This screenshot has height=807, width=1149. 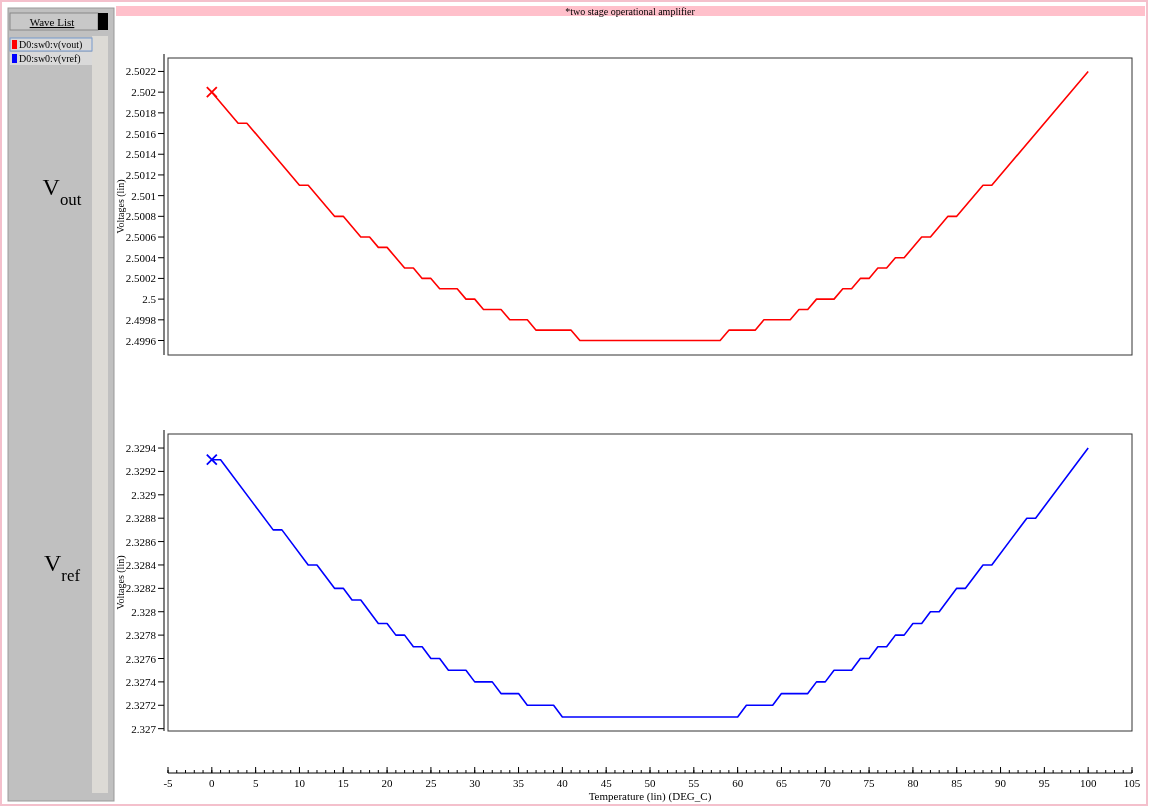 I want to click on y-tick-label: 2.5018, so click(x=141, y=112).